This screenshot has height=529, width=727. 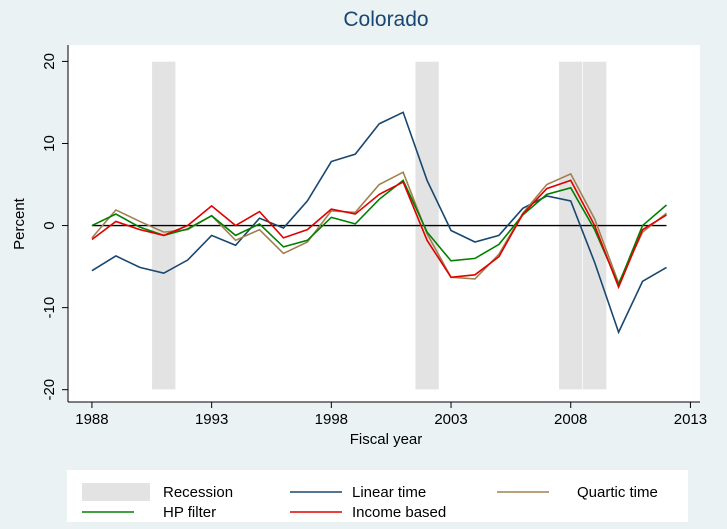 What do you see at coordinates (198, 492) in the screenshot?
I see `legend-label: Recession` at bounding box center [198, 492].